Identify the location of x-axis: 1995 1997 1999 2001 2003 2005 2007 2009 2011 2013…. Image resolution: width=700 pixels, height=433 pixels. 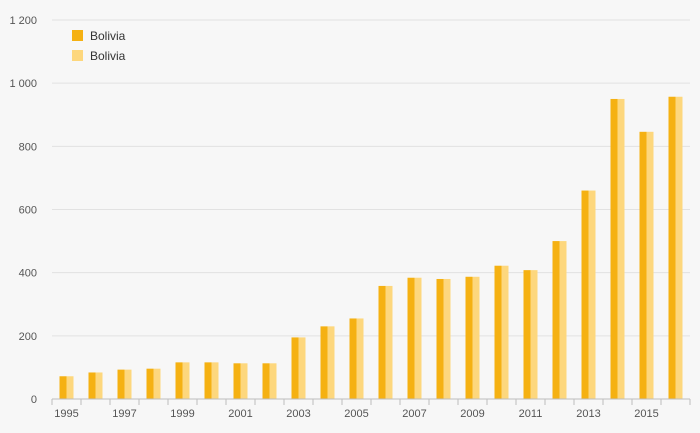
(371, 409).